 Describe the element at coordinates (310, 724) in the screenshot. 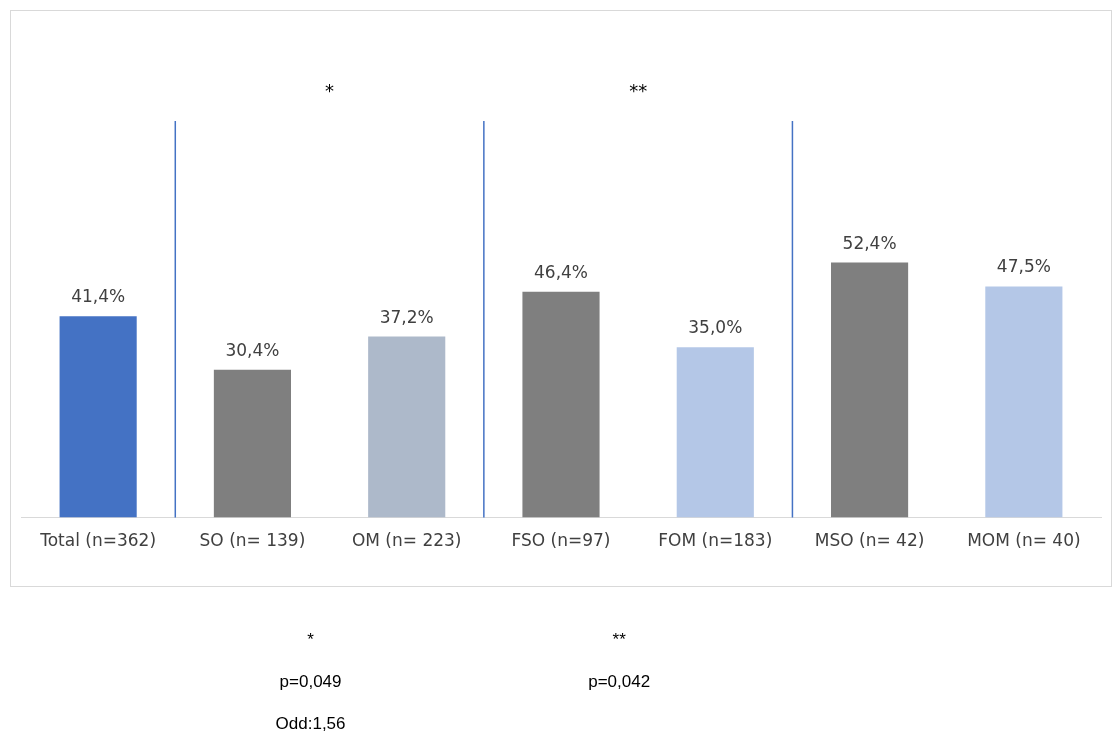

I see `text: Odd:1,56` at that location.